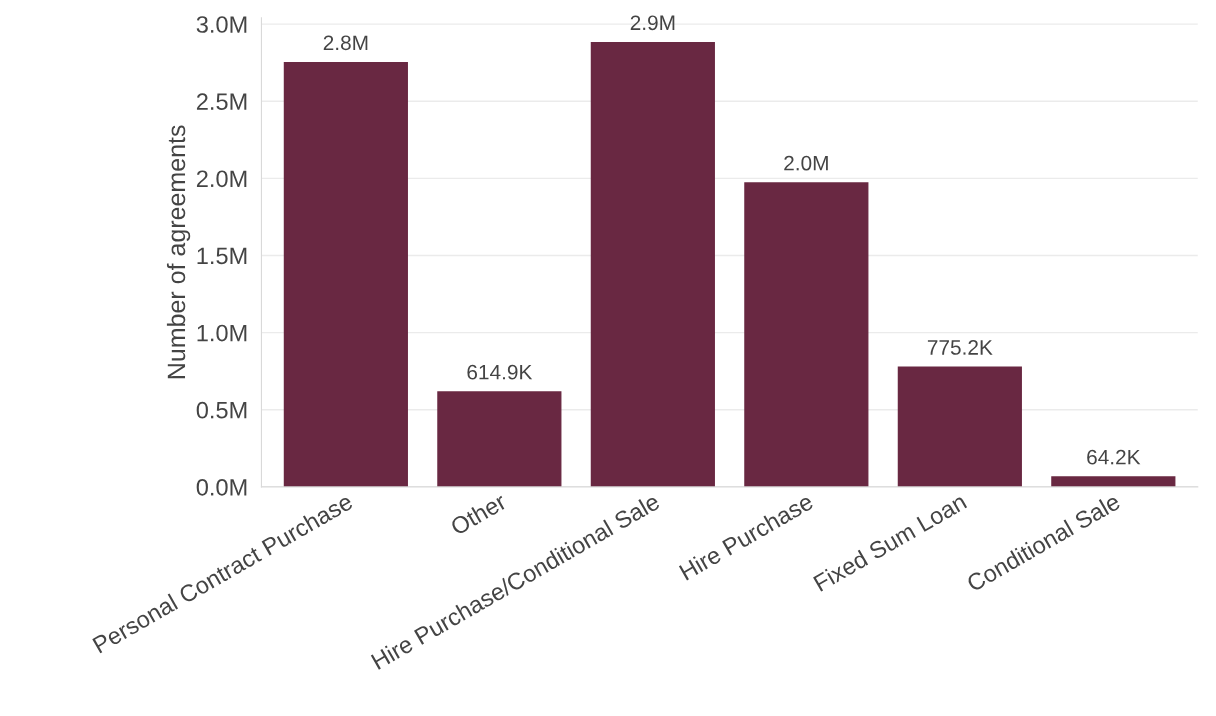 This screenshot has width=1216, height=716. I want to click on y-tick-label: 3.0M, so click(221, 24).